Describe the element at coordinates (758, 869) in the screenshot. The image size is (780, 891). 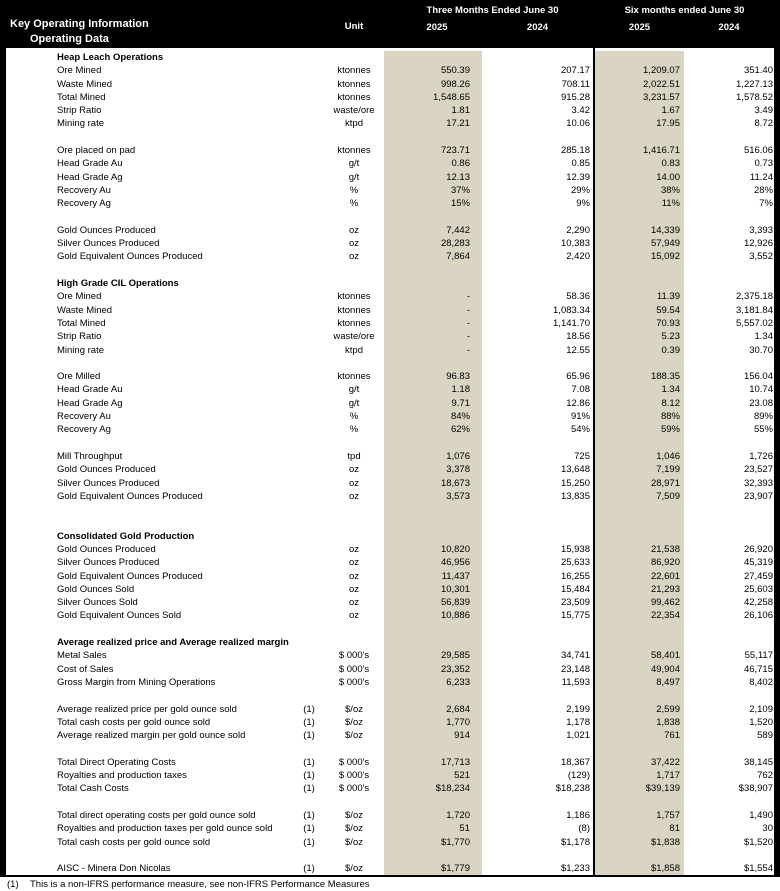
I see `value-h1-2024: $1,554` at that location.